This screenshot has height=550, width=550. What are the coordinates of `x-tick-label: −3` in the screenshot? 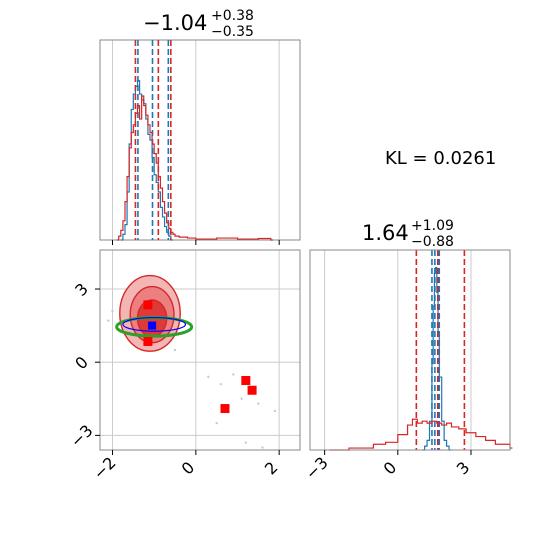 It's located at (317, 468).